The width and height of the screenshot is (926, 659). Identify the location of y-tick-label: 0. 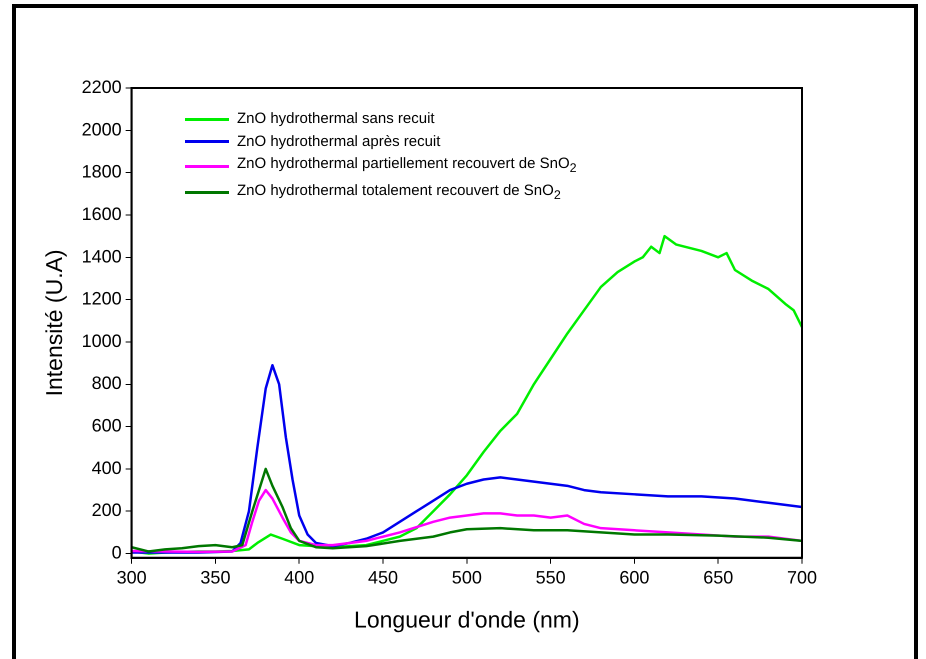
(117, 552).